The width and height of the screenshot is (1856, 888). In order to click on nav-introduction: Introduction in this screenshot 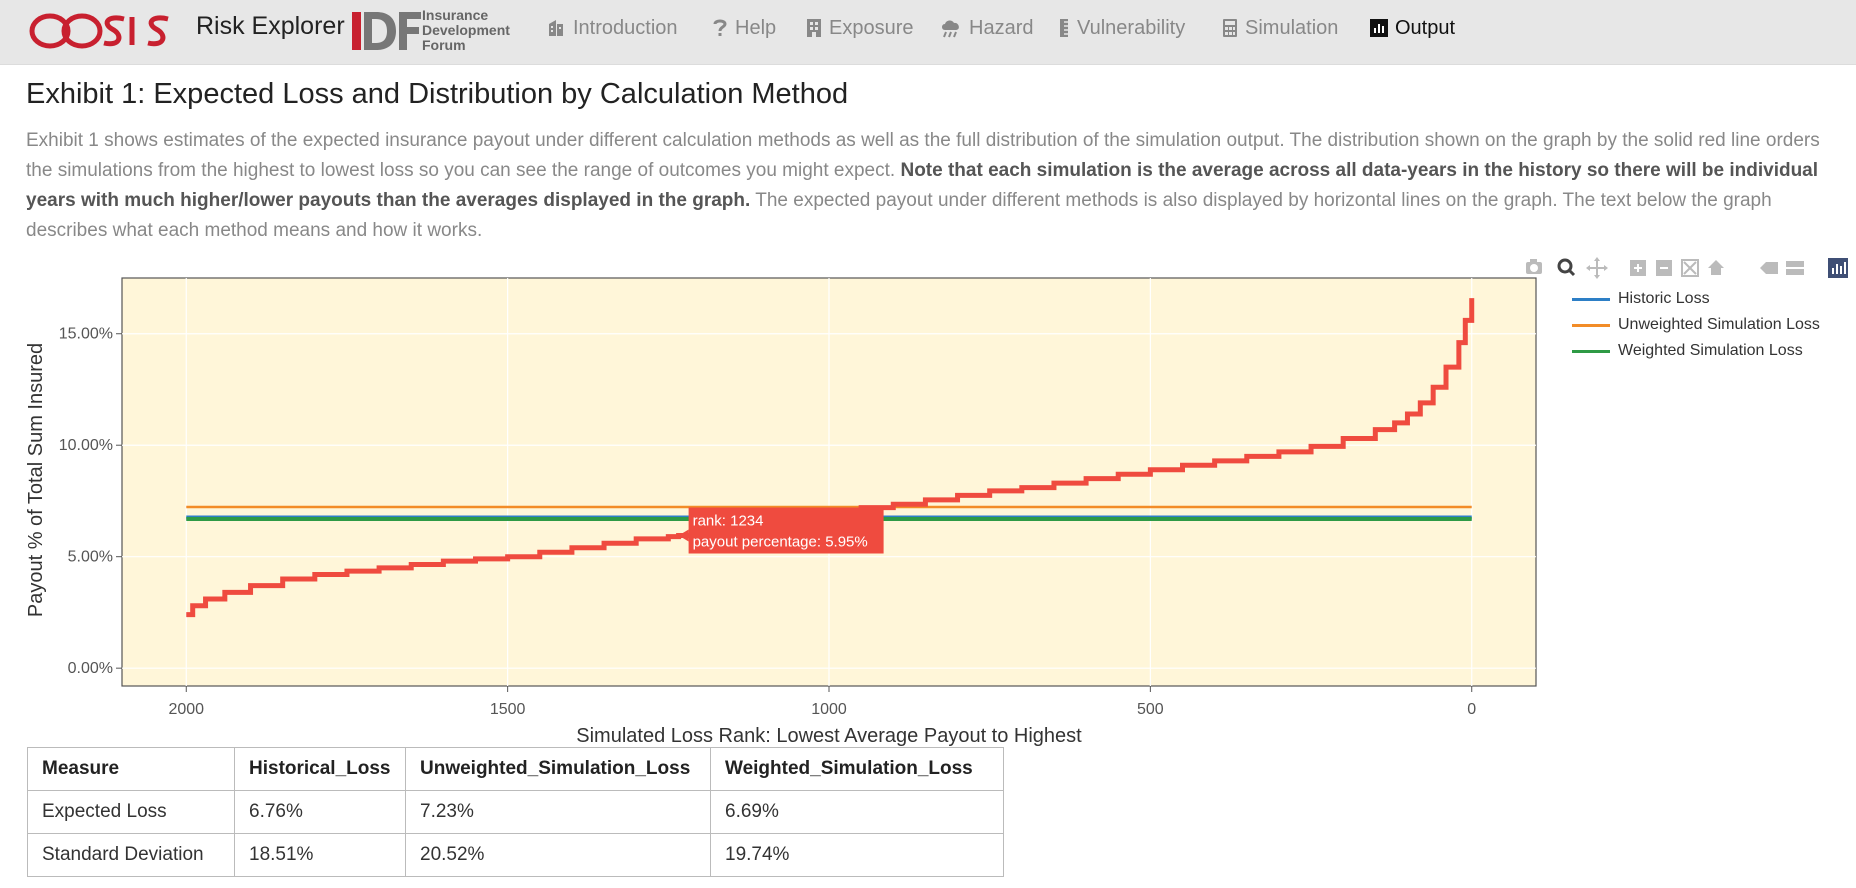, I will do `click(612, 28)`.